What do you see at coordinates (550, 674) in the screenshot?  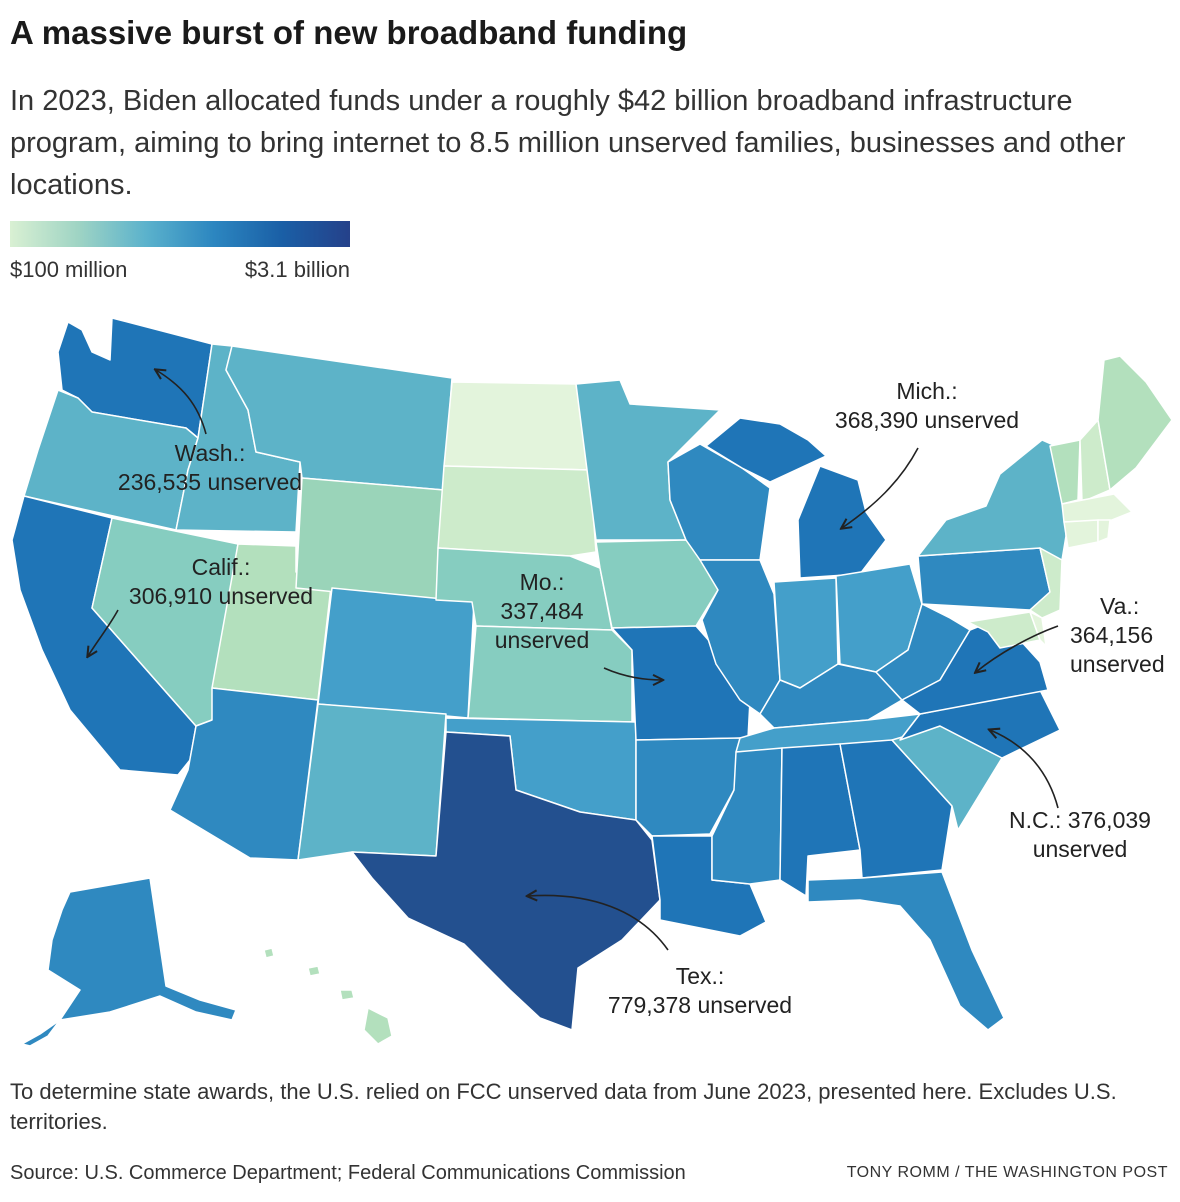 I see `state-kansas` at bounding box center [550, 674].